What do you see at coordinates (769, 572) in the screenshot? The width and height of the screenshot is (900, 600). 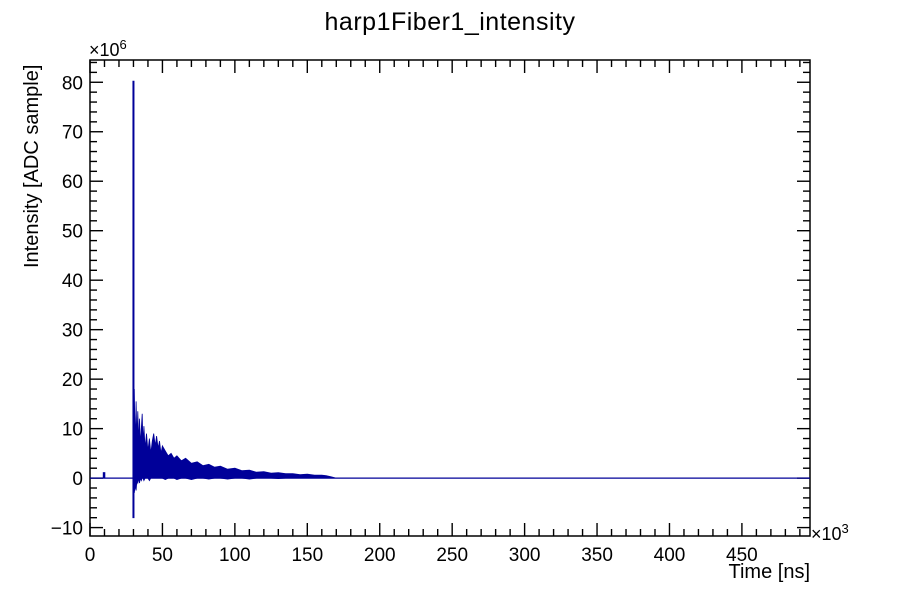 I see `x-axis-title: Time [ns]` at bounding box center [769, 572].